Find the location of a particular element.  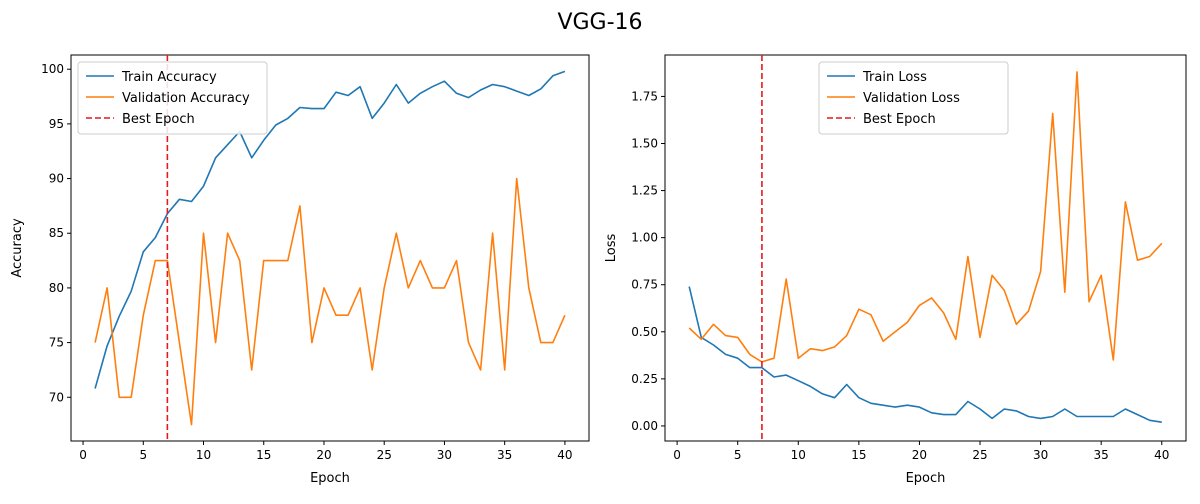

chart-1-x-tick-label: 25 is located at coordinates (979, 455).